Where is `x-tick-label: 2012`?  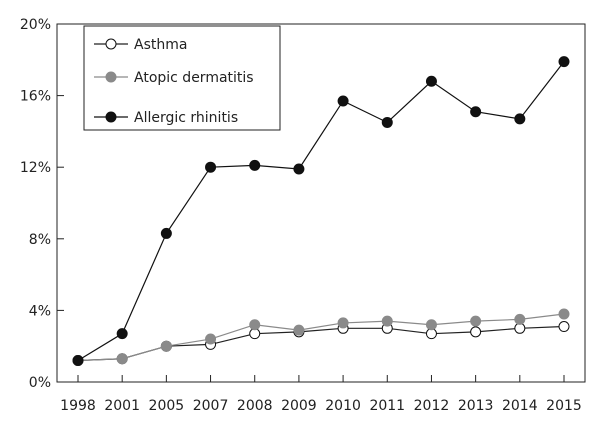 x-tick-label: 2012 is located at coordinates (432, 406).